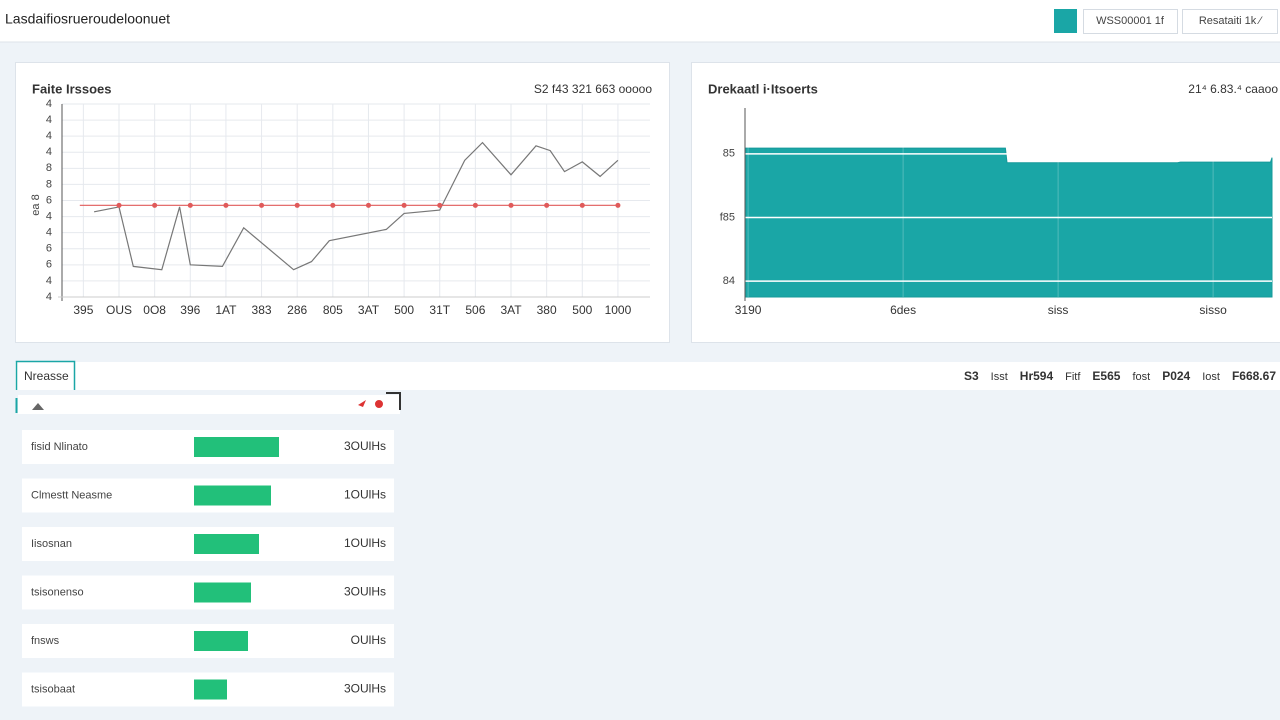 This screenshot has height=720, width=1280. Describe the element at coordinates (1141, 377) in the screenshot. I see `tab-item: fost` at that location.